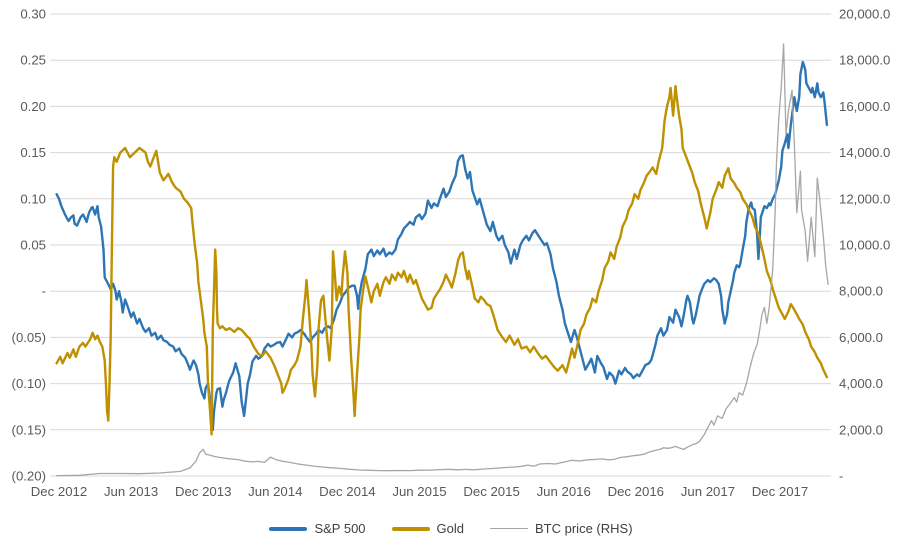 This screenshot has width=902, height=543. What do you see at coordinates (131, 491) in the screenshot?
I see `x-axis-label: Jun 2013` at bounding box center [131, 491].